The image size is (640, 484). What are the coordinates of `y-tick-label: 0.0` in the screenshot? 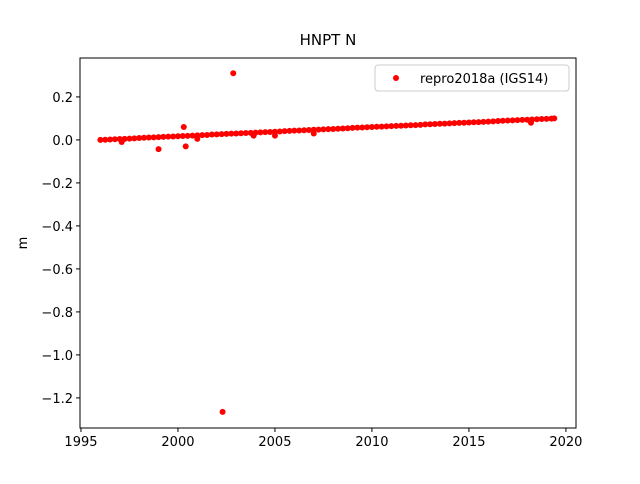 It's located at (62, 141).